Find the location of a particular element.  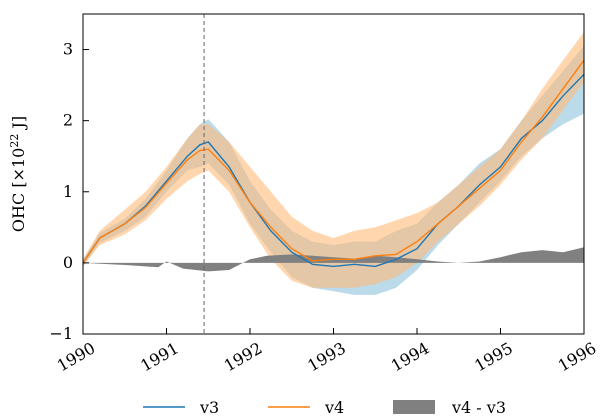

x-tick-label: 1993 is located at coordinates (326, 356).